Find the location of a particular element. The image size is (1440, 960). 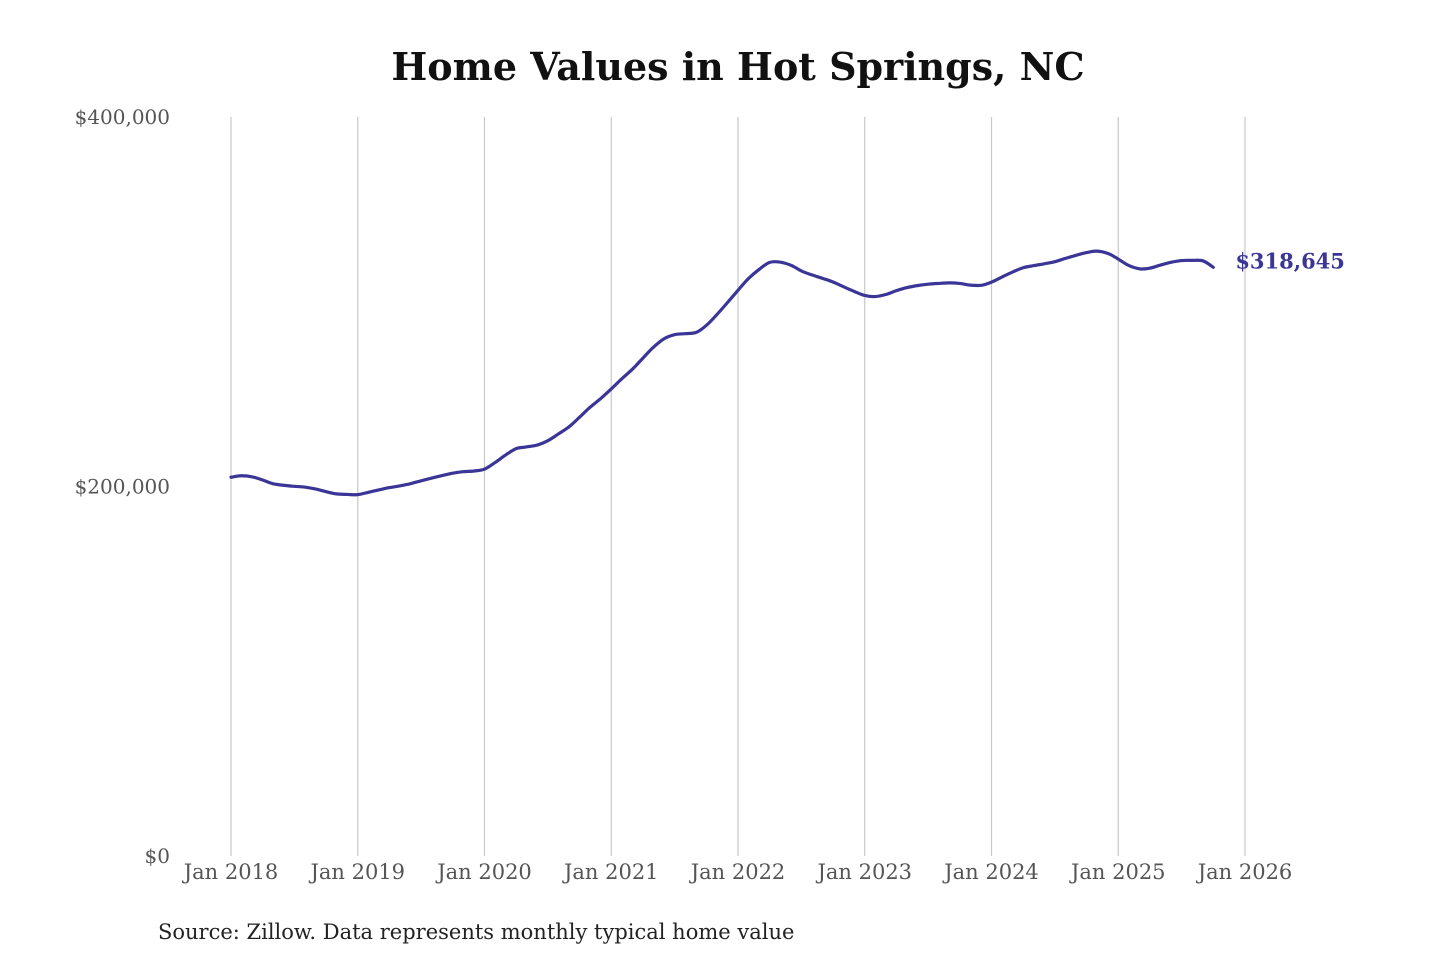

x-tick-label: Jan 2026 is located at coordinates (1244, 872).